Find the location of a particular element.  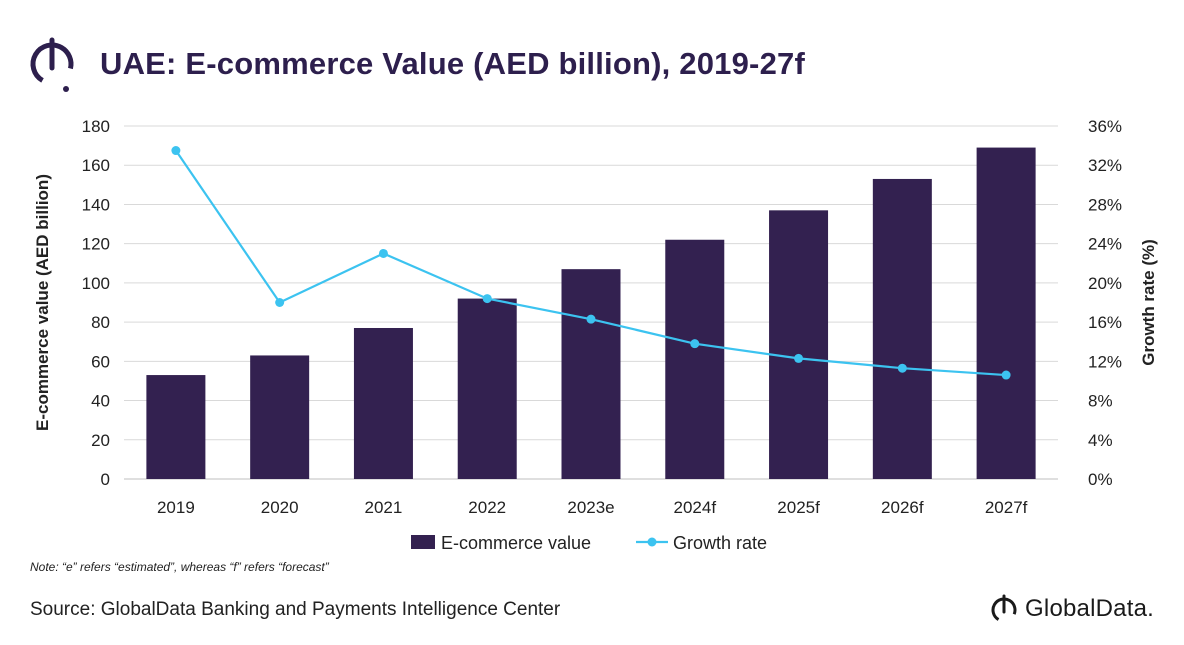

y2-axis-title: Growth rate (%) is located at coordinates (1148, 302).